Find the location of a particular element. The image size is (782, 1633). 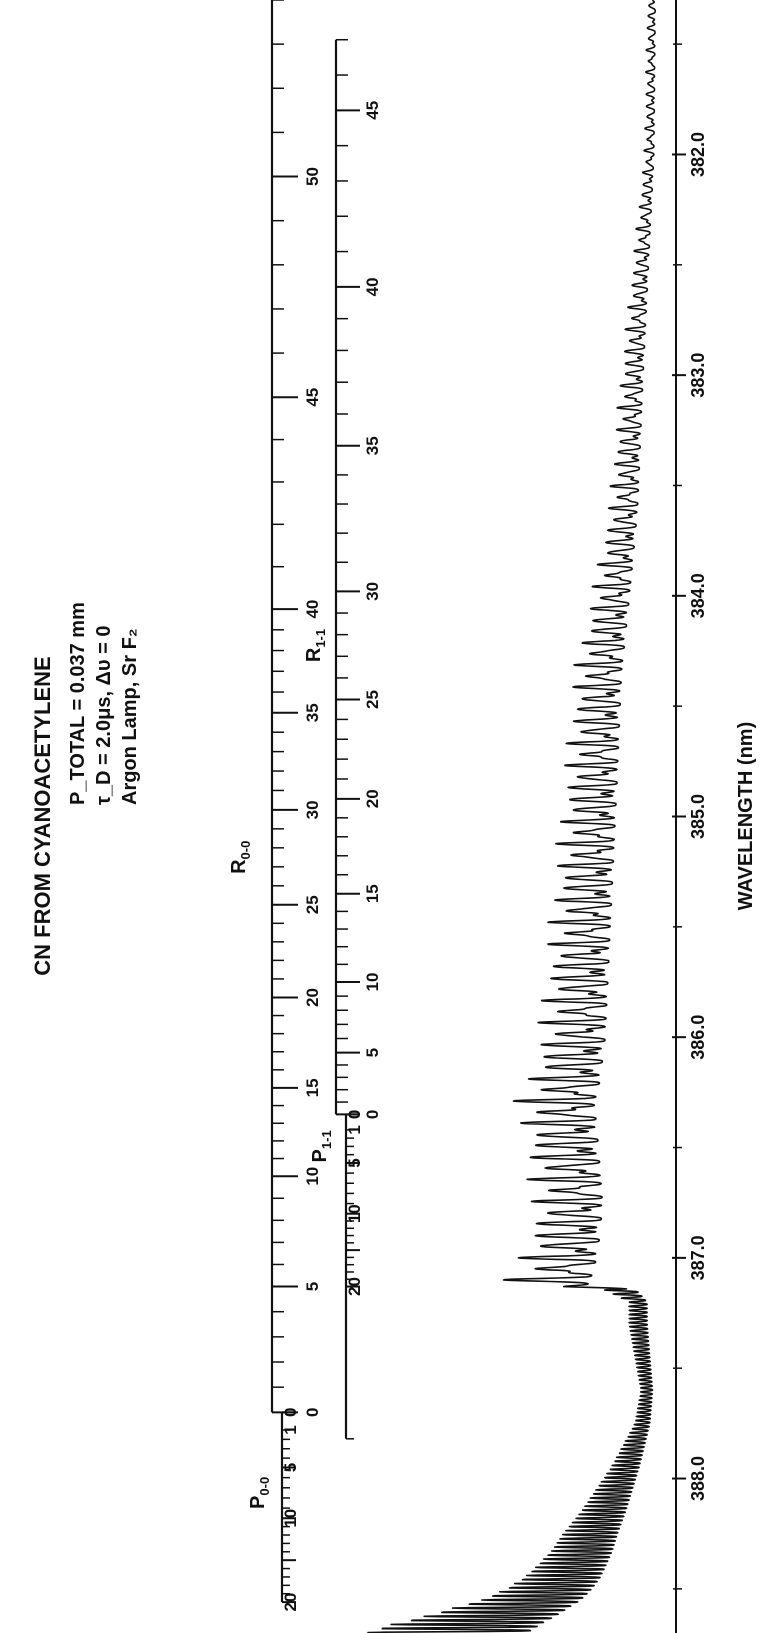

branch-label: R0-0 is located at coordinates (240, 857).